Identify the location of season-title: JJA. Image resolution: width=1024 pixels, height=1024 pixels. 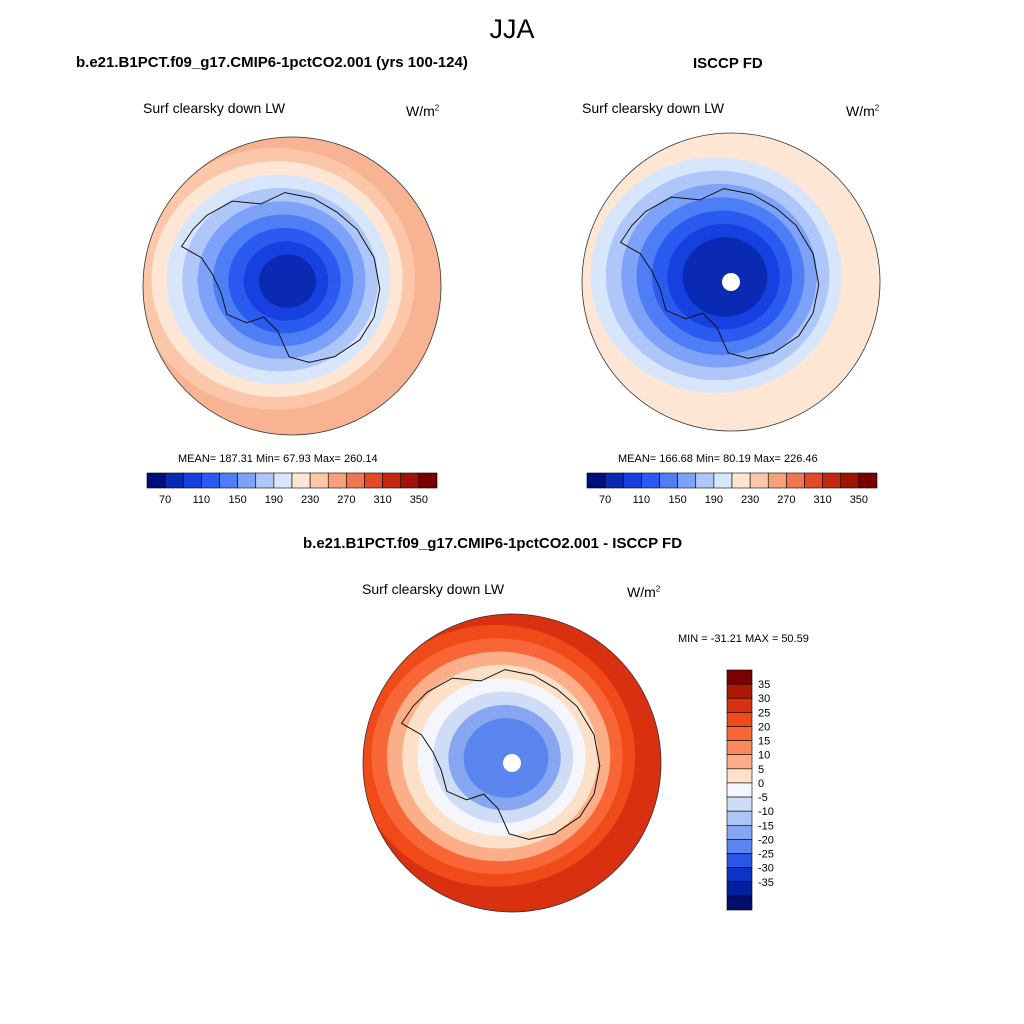
(512, 29).